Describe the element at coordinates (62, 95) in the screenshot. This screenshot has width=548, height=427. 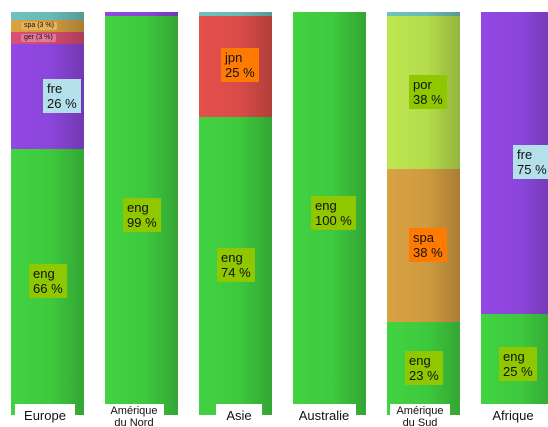
I see `data-label-fre: fre 26 %` at that location.